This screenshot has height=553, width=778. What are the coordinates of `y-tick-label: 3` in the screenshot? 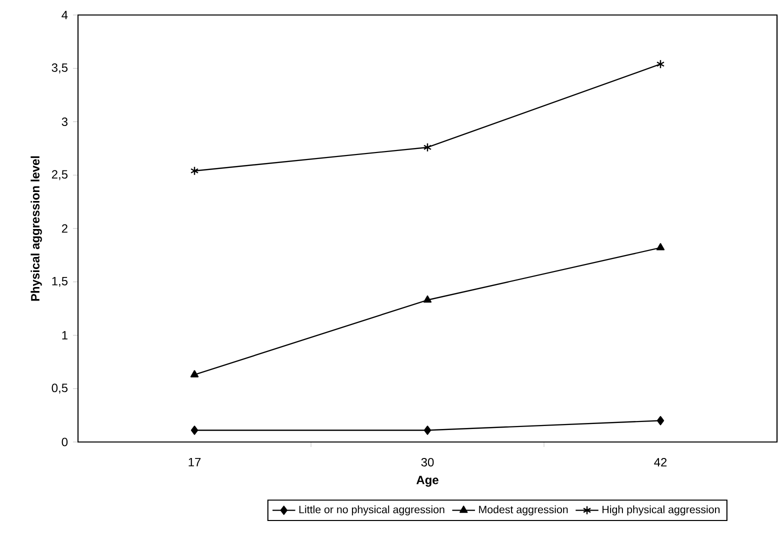 It's located at (65, 121).